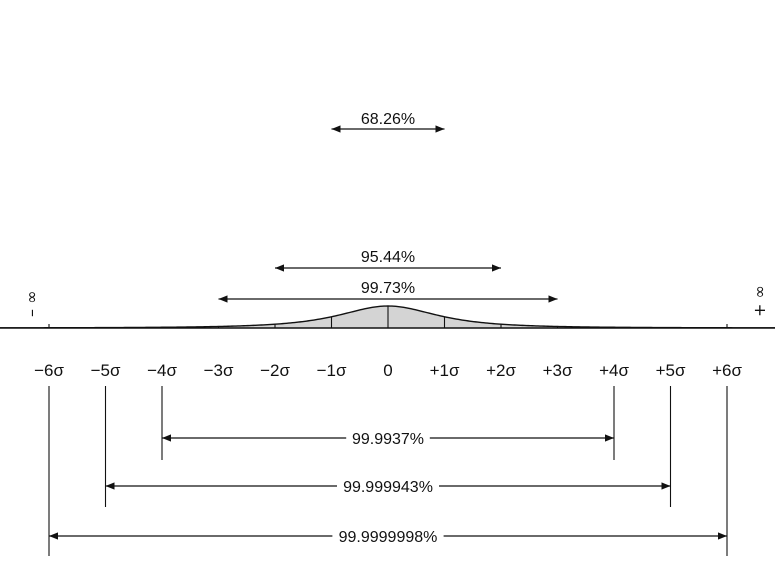 The image size is (775, 566). Describe the element at coordinates (388, 288) in the screenshot. I see `range-3sigma-label: 99.73%` at that location.